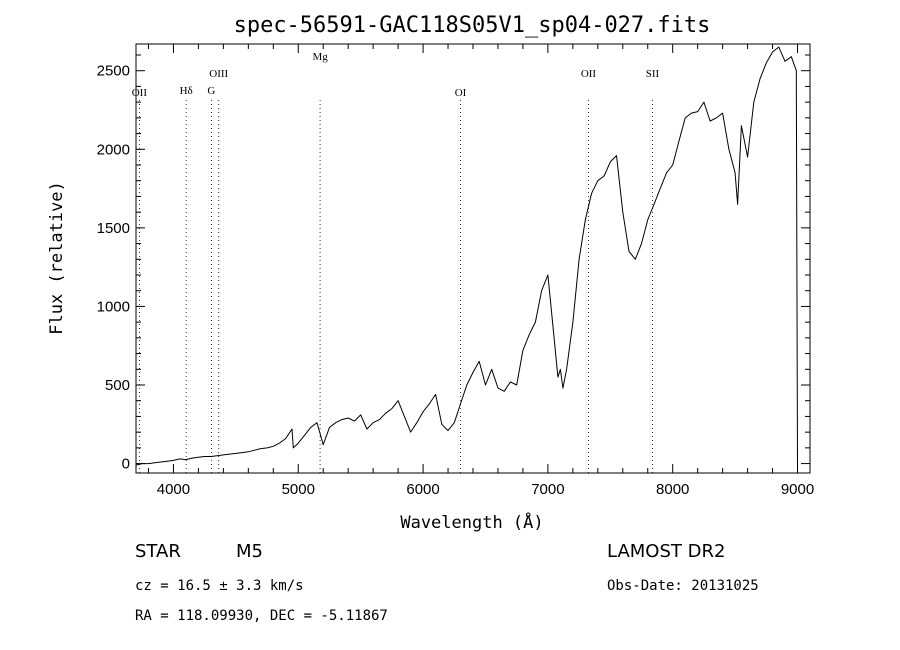 The width and height of the screenshot is (900, 650). I want to click on velocity-readout: cz = 16.5 ± 3.3 km/s, so click(219, 586).